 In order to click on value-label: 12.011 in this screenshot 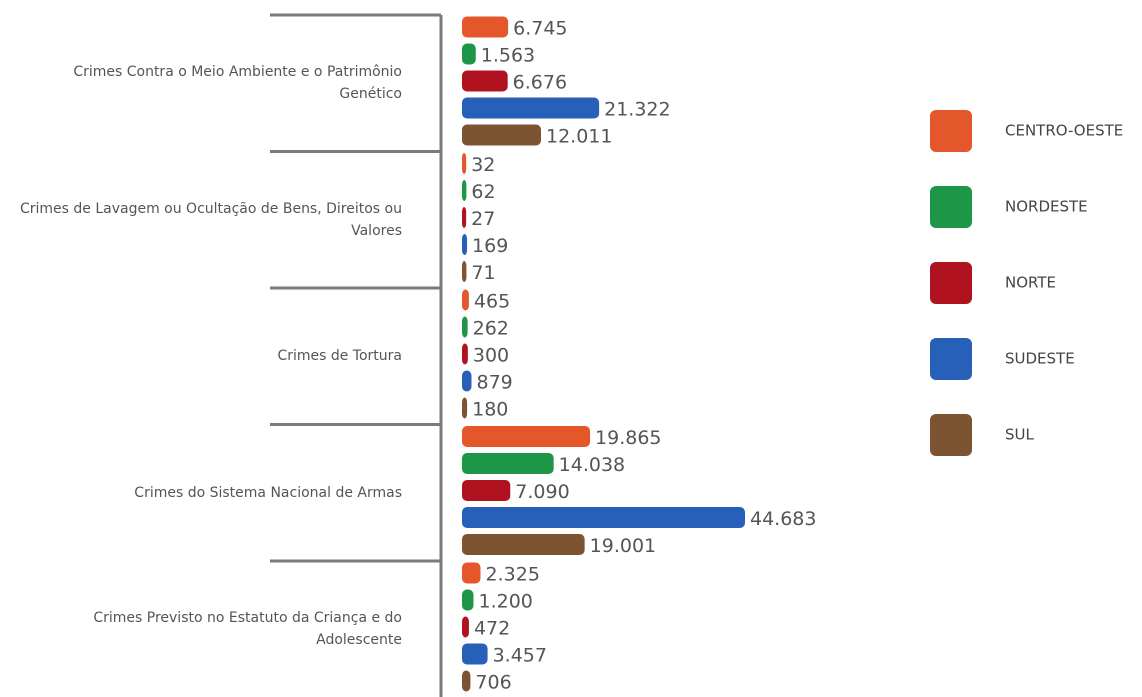, I will do `click(579, 137)`.